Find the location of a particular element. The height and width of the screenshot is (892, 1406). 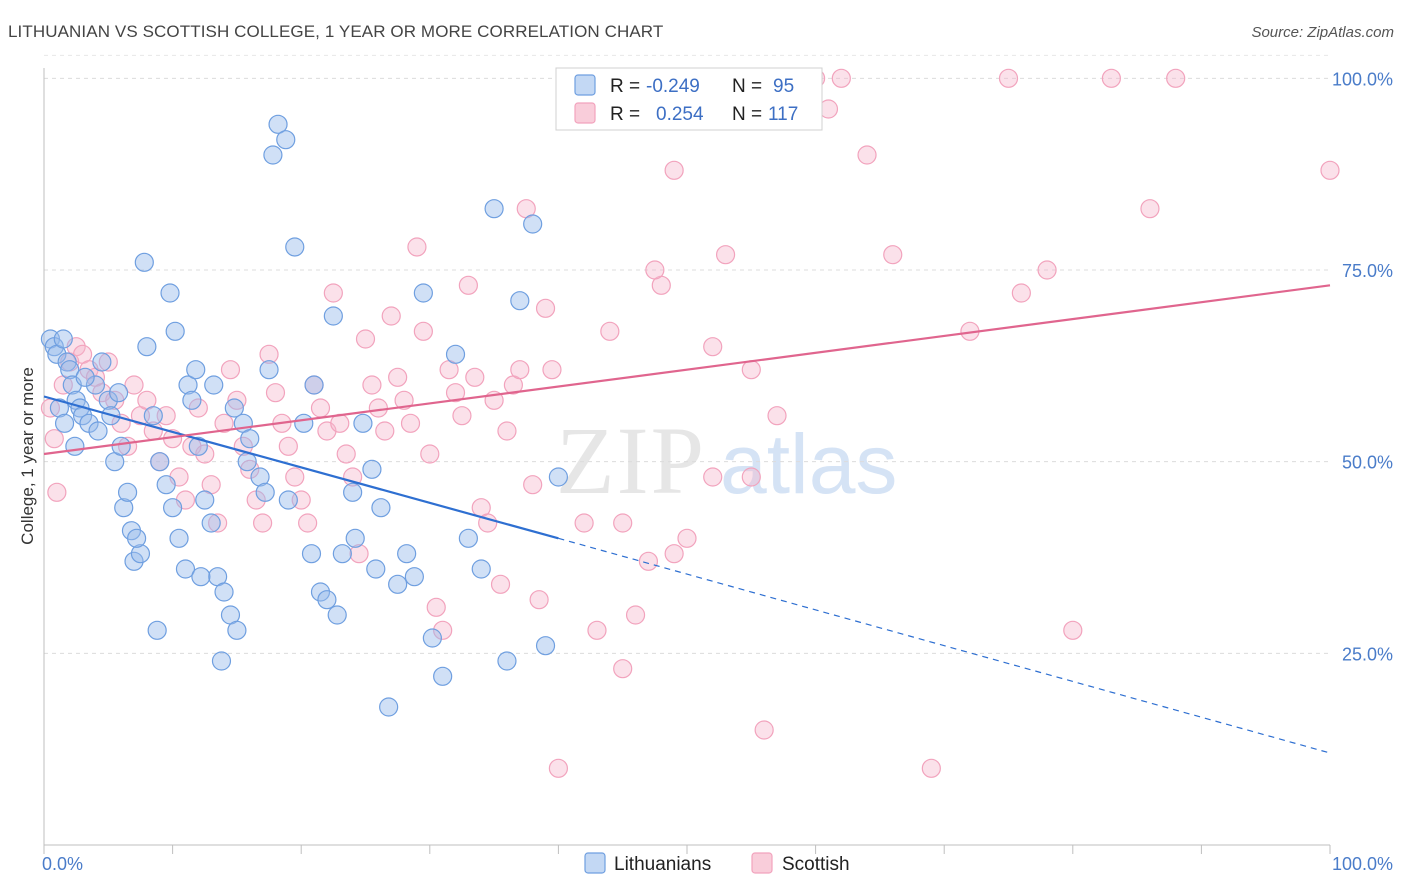

bottom-legend: Lithuanians Scottish is located at coordinates (717, 863).